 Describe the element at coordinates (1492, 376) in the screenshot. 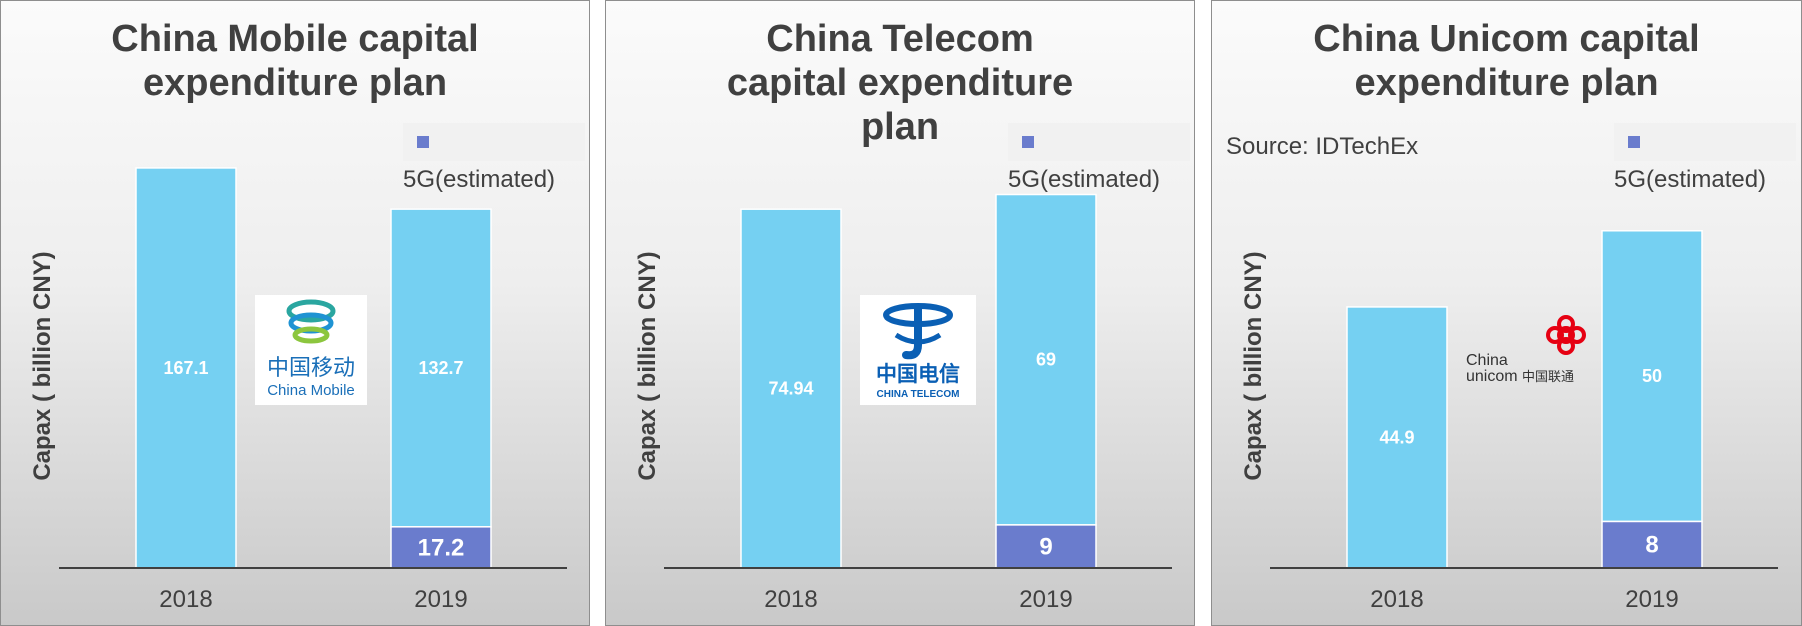

I see `logo-en-text-2: unicom` at that location.